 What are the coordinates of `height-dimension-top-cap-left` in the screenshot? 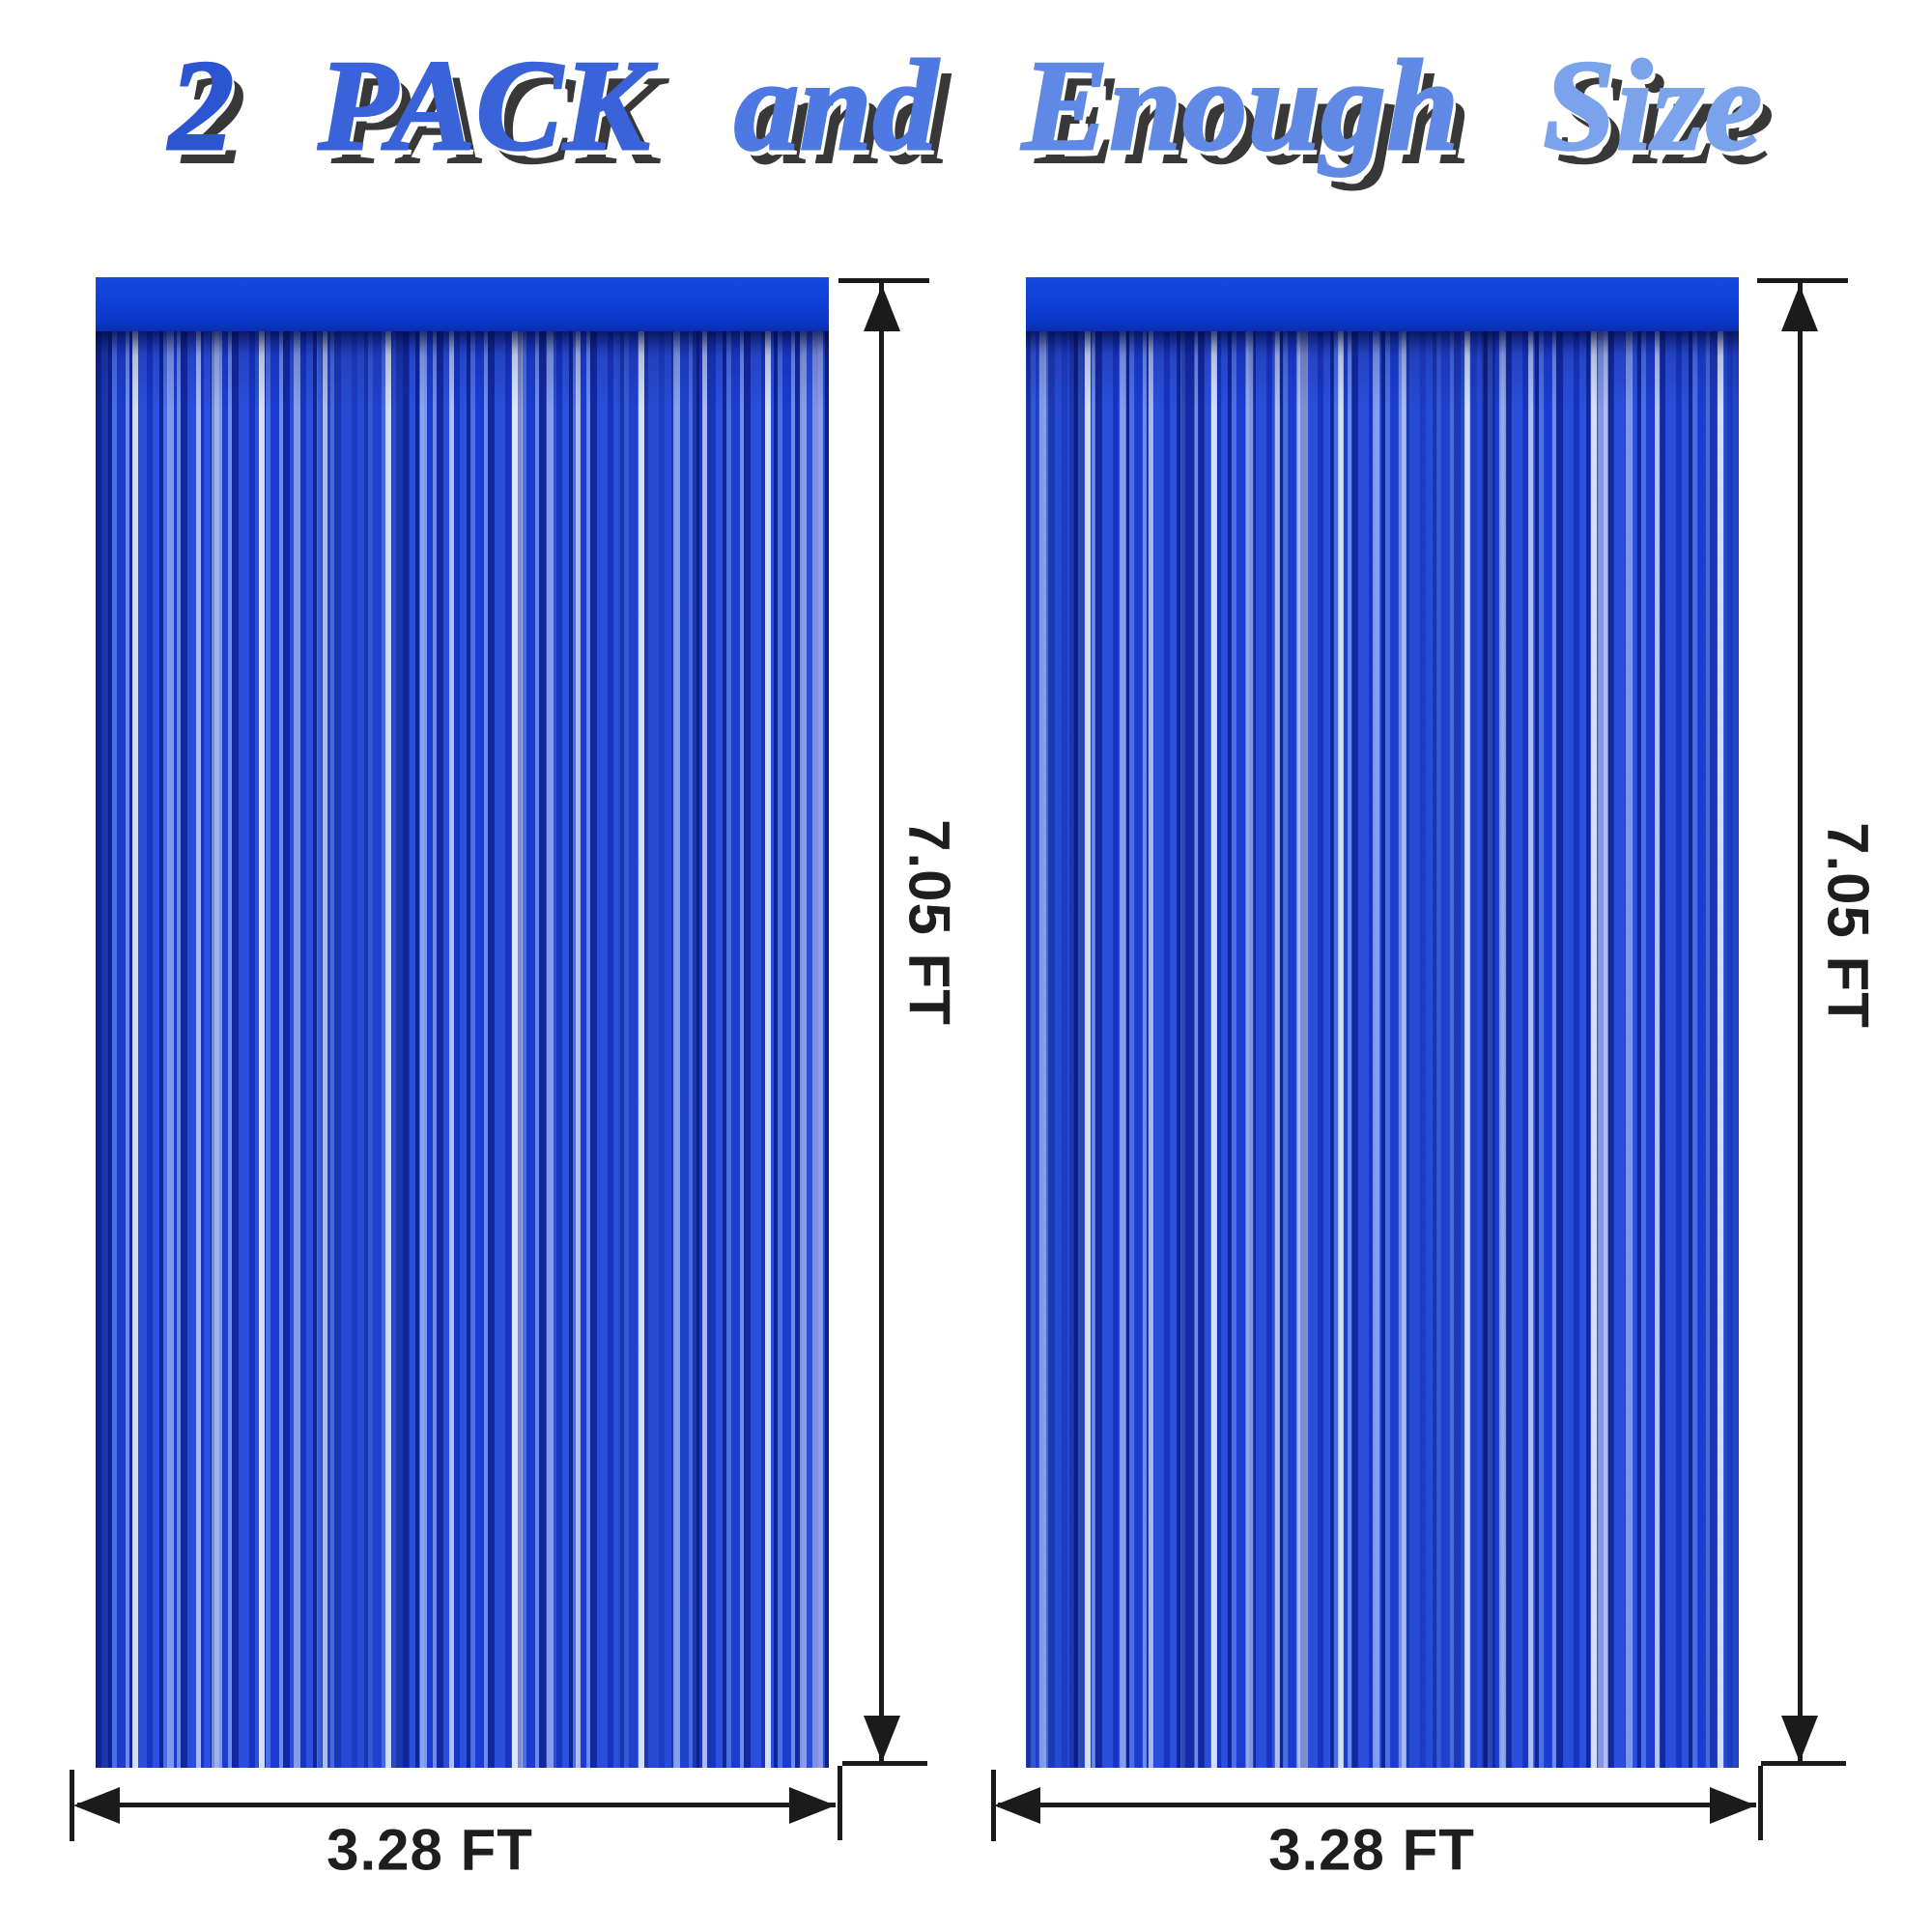 It's located at (883, 280).